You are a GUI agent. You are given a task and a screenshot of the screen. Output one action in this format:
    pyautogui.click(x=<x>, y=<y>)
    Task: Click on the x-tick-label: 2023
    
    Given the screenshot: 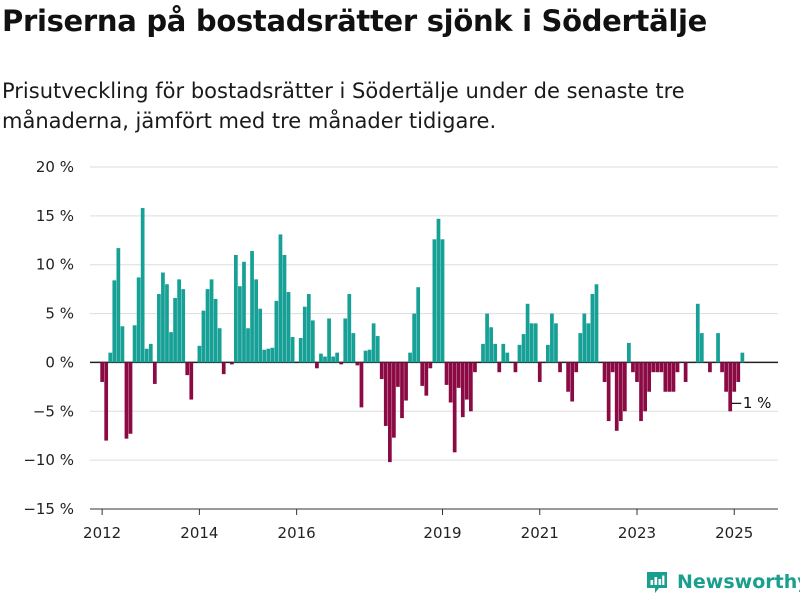 What is the action you would take?
    pyautogui.click(x=637, y=533)
    